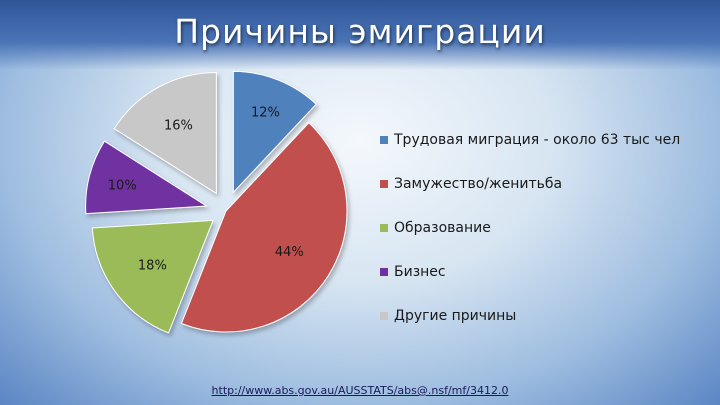  What do you see at coordinates (360, 31) in the screenshot?
I see `page-title: Причины эмиграции` at bounding box center [360, 31].